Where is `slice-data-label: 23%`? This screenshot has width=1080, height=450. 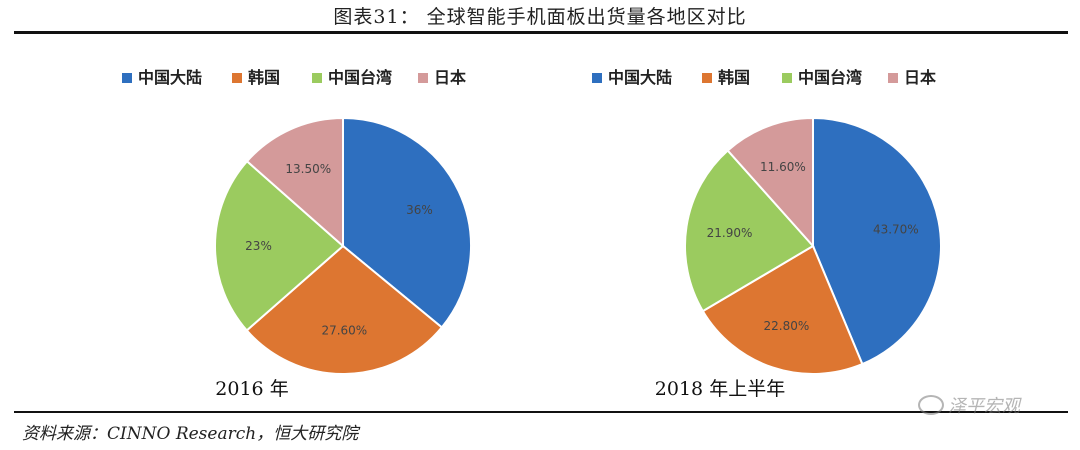
slice-data-label: 23% is located at coordinates (258, 246).